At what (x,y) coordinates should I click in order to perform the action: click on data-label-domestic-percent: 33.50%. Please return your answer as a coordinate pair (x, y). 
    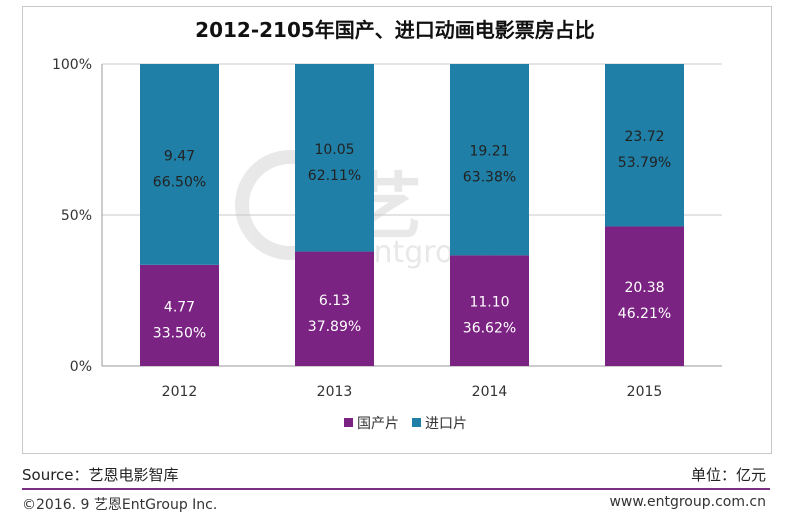
    Looking at the image, I should click on (179, 333).